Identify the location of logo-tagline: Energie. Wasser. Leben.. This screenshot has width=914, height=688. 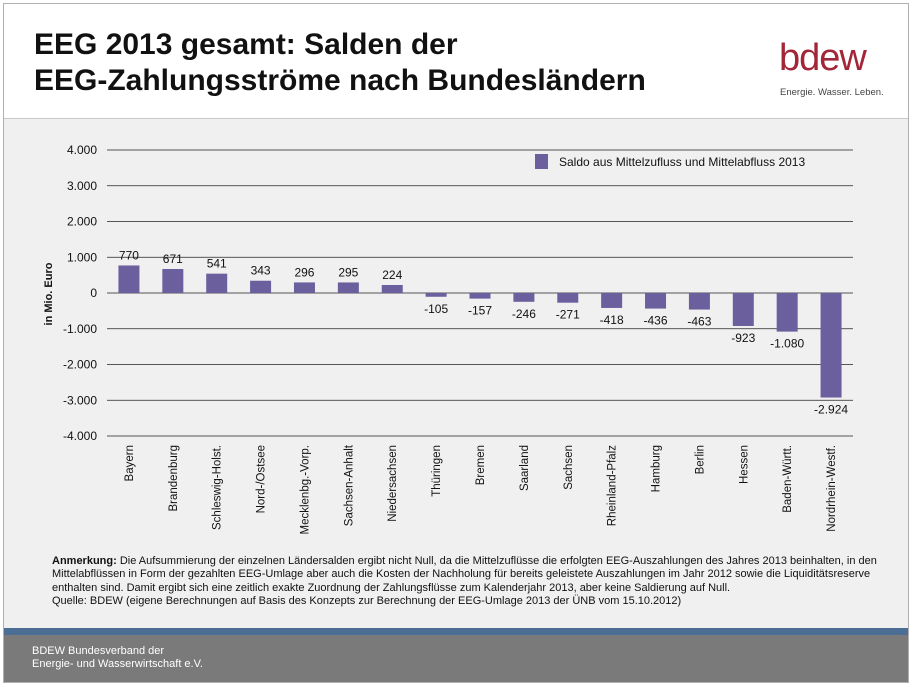
(832, 92).